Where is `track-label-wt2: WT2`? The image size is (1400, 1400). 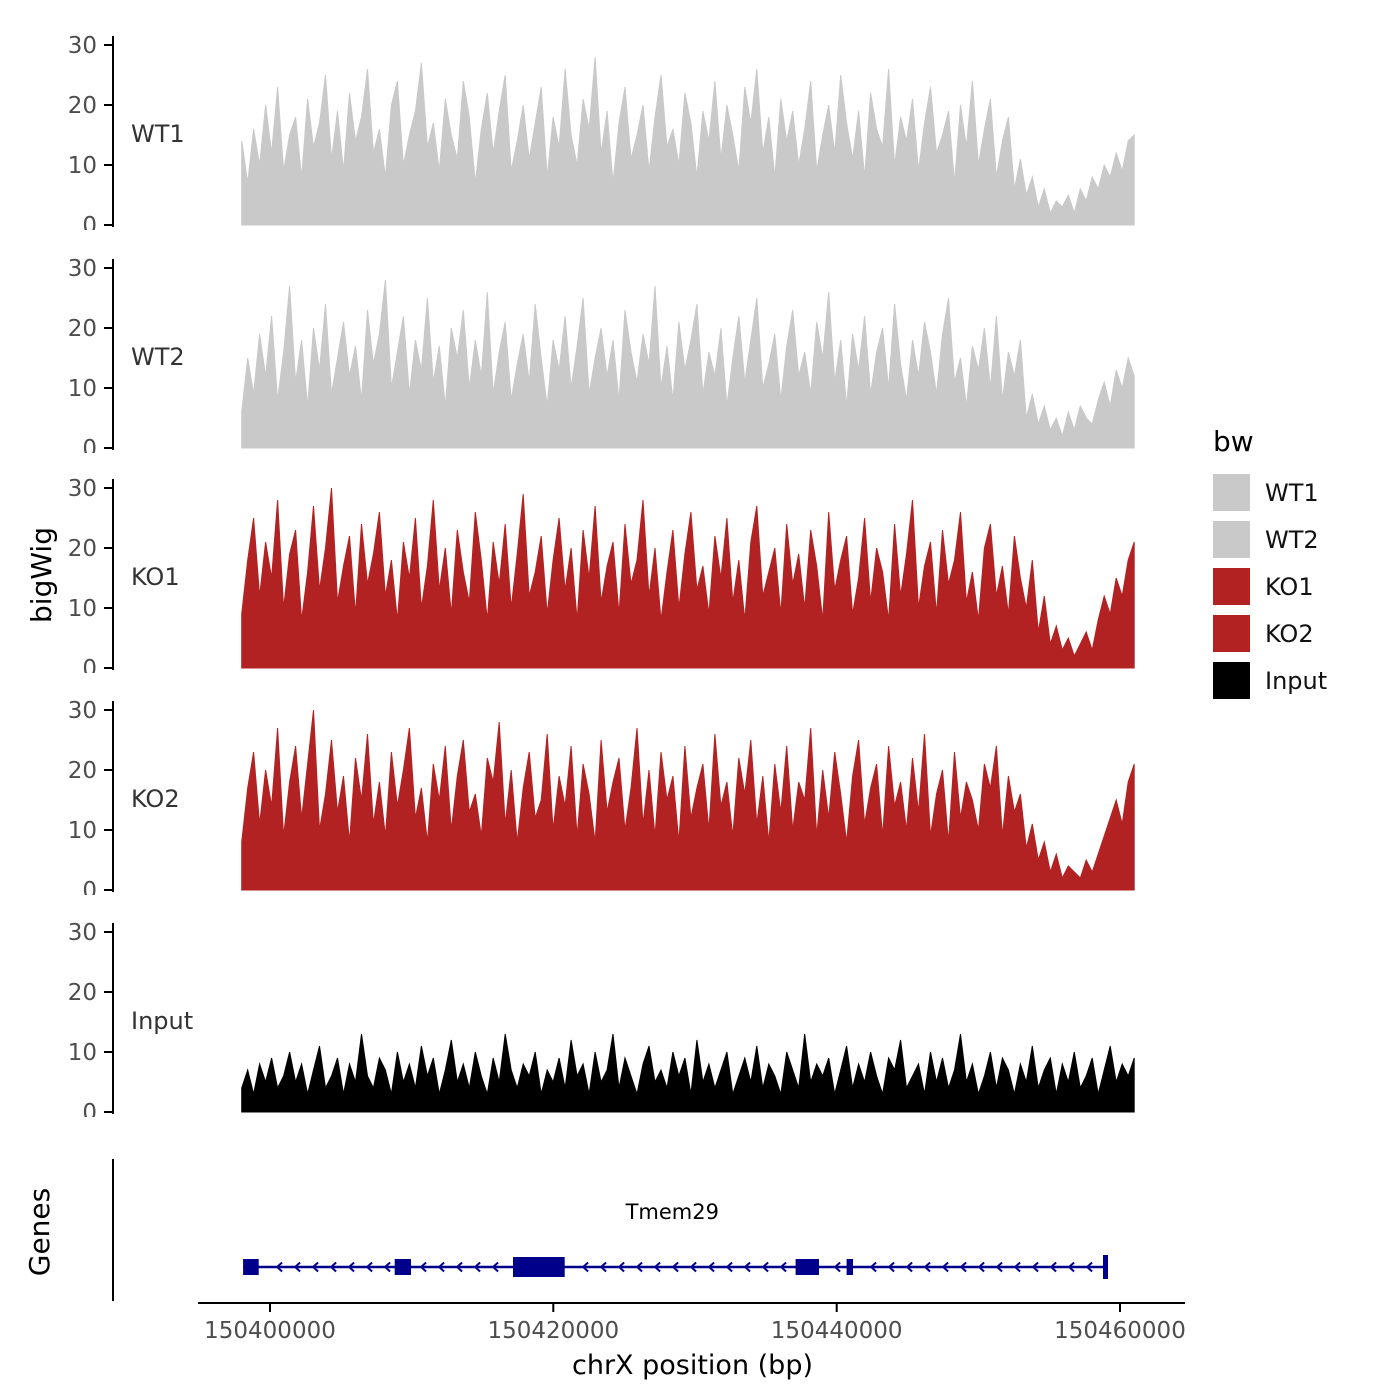
track-label-wt2: WT2 is located at coordinates (158, 357).